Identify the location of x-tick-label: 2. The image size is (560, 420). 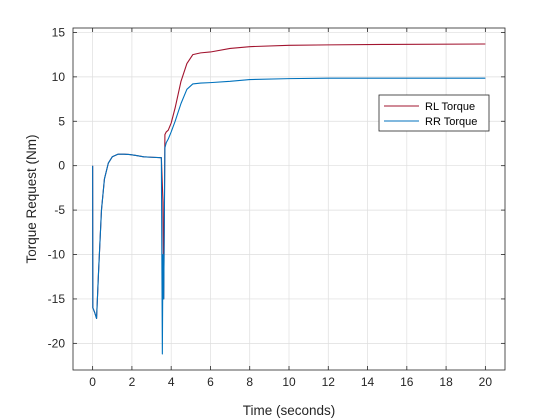
(132, 382).